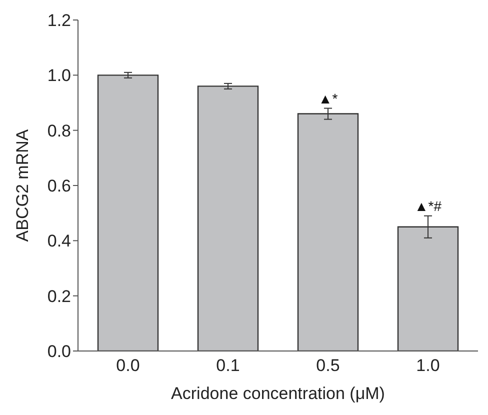 The height and width of the screenshot is (415, 488). What do you see at coordinates (128, 366) in the screenshot?
I see `x-tick-label: 0.0` at bounding box center [128, 366].